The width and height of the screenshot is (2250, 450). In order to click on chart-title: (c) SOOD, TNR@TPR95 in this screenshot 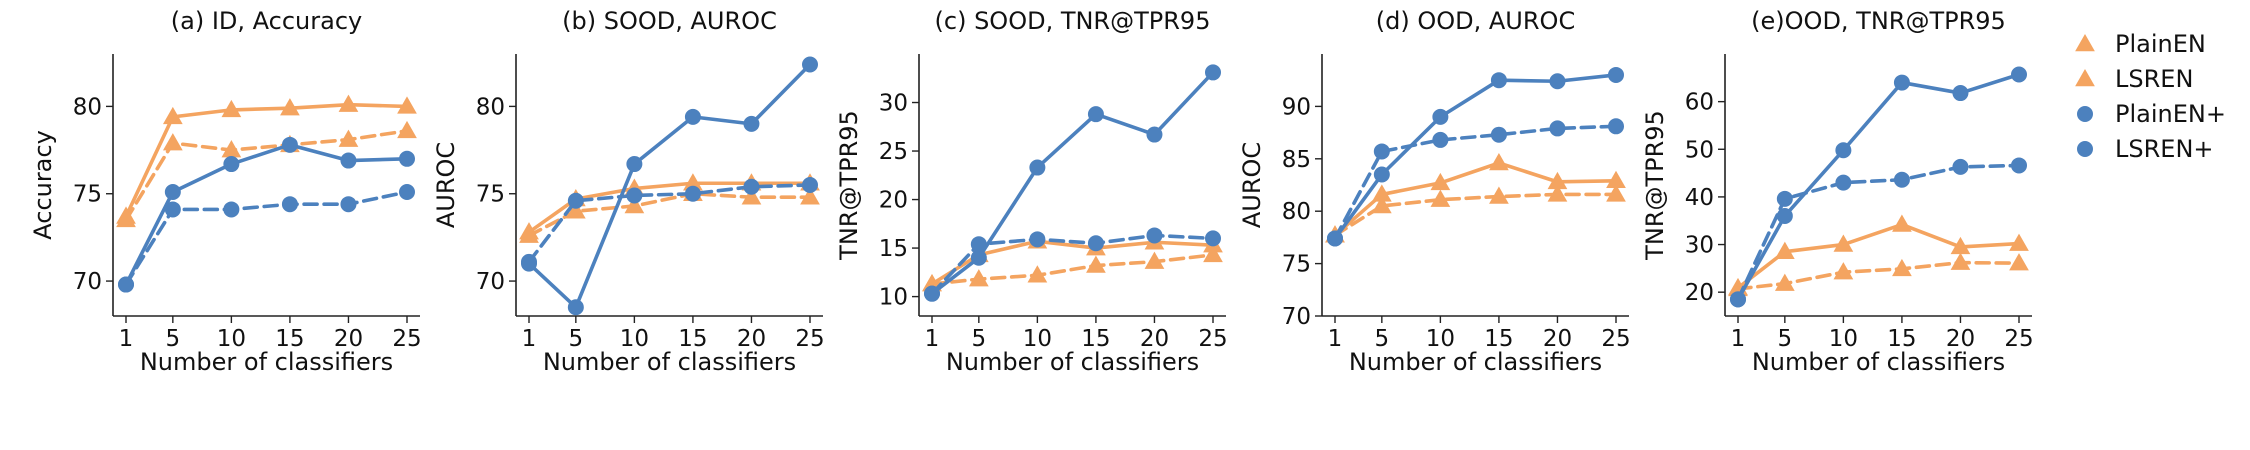, I will do `click(1073, 21)`.